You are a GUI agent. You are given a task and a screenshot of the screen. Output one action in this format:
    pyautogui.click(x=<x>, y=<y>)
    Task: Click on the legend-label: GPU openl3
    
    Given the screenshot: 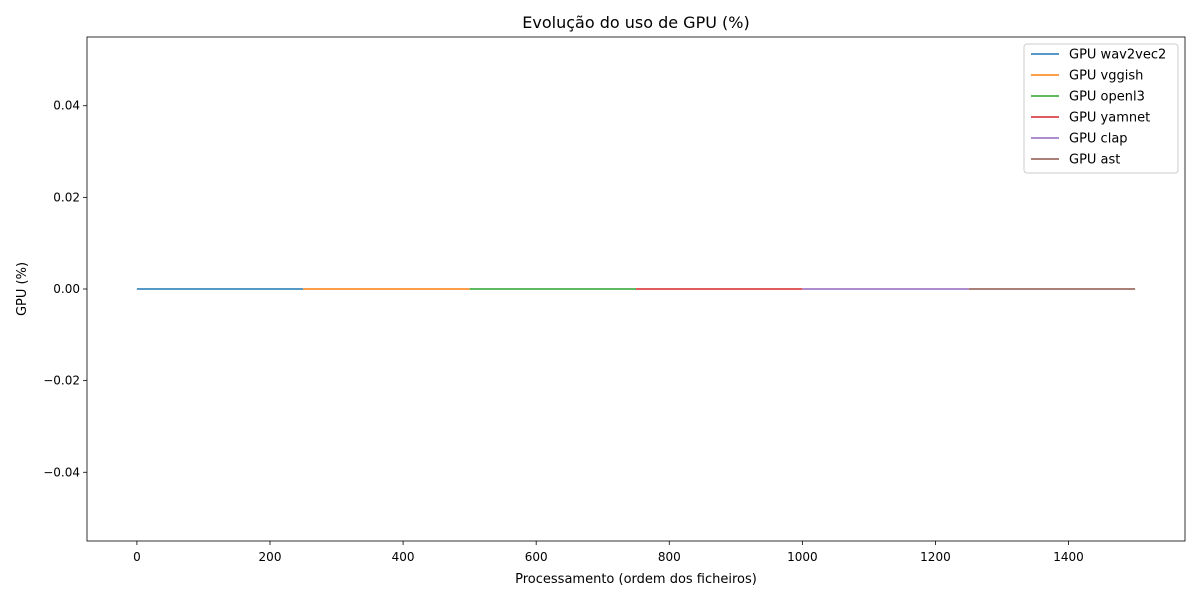 What is the action you would take?
    pyautogui.click(x=1107, y=97)
    